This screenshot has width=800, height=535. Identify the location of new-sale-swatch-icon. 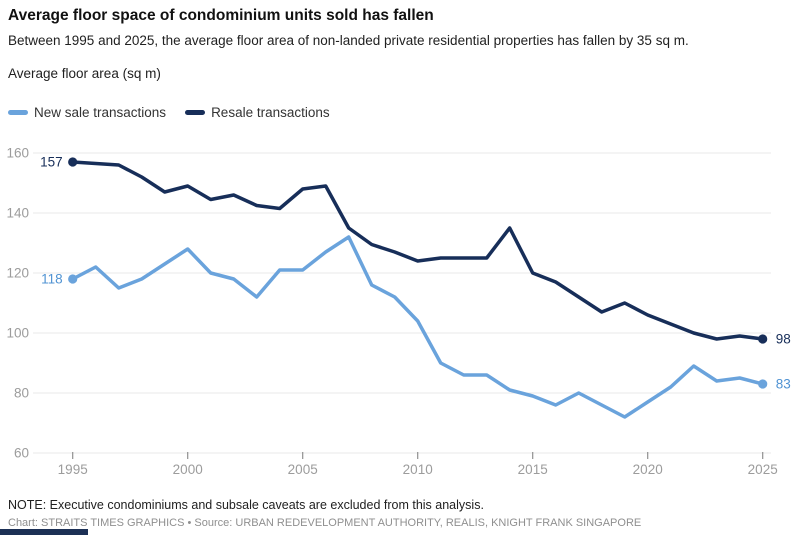
(18, 112).